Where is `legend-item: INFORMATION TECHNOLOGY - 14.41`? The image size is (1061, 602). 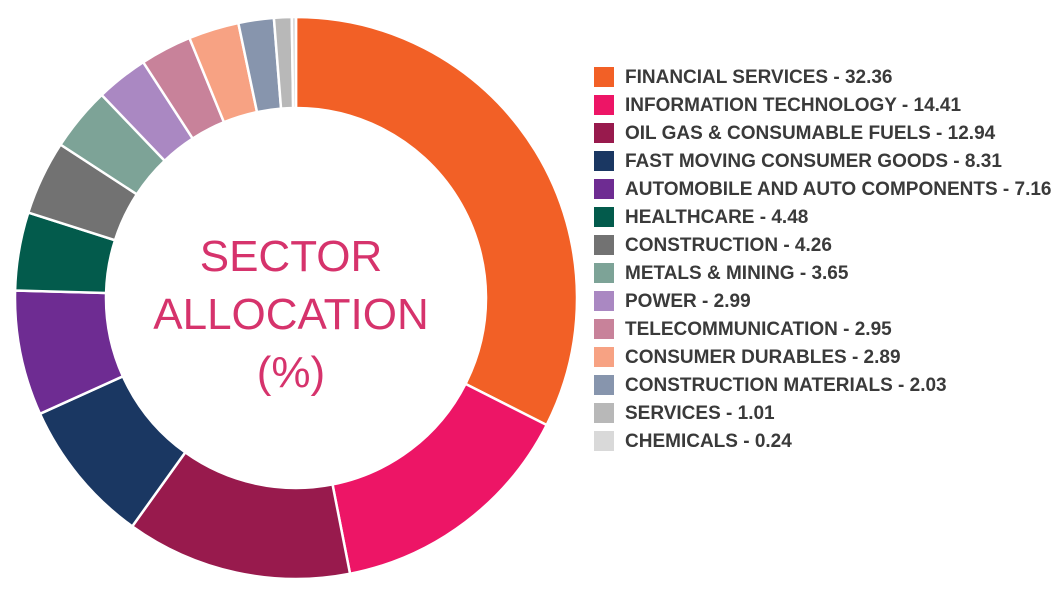 legend-item: INFORMATION TECHNOLOGY - 14.41 is located at coordinates (824, 105).